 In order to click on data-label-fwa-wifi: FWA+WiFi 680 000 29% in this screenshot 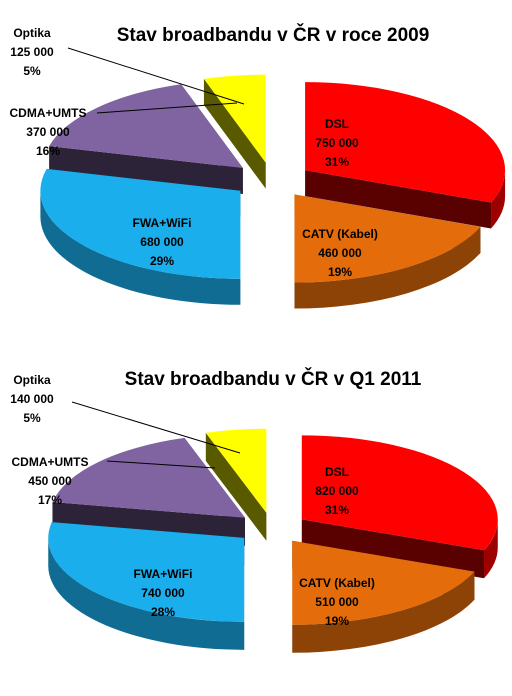, I will do `click(162, 242)`.